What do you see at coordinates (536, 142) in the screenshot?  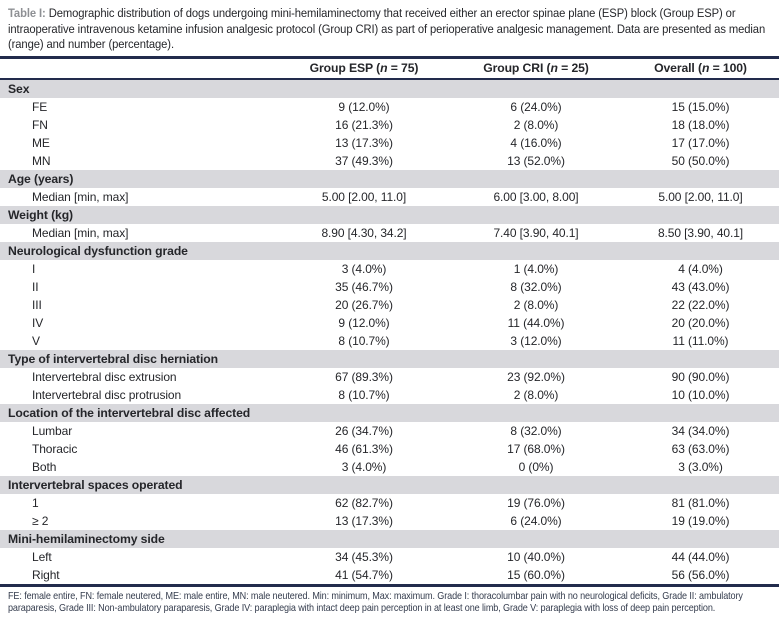 I see `cell-group-cri: 4 (16.0%)` at bounding box center [536, 142].